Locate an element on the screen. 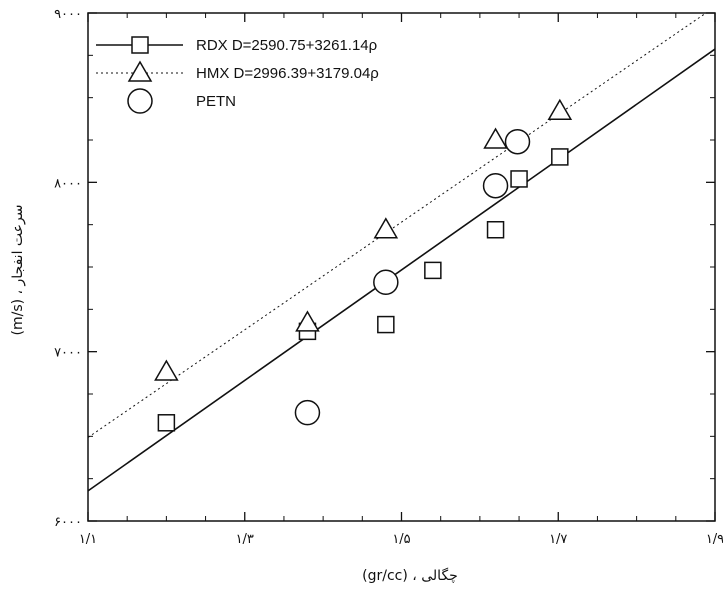 This screenshot has height=600, width=723. x-tick-label: ۱/۷ is located at coordinates (558, 539).